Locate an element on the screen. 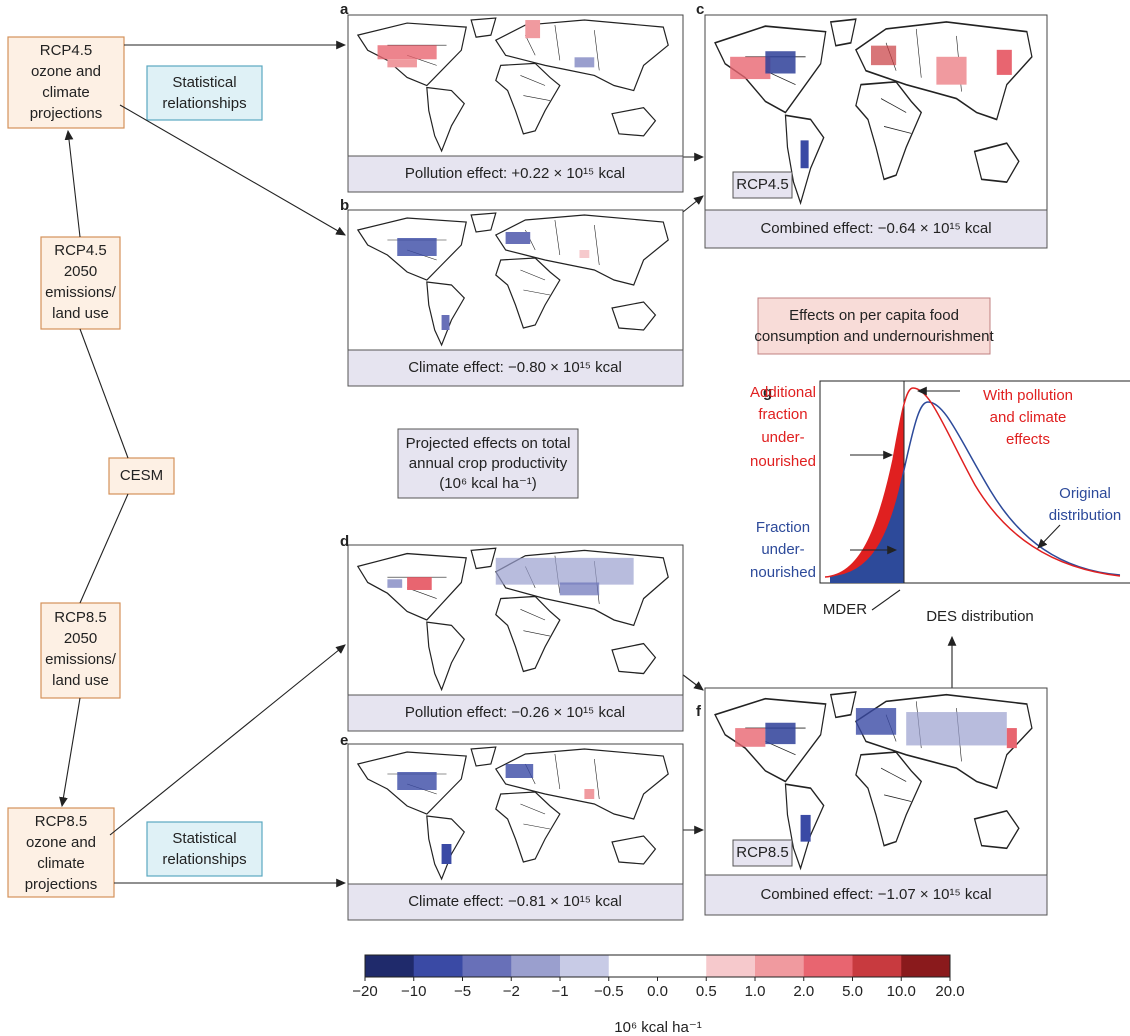 The height and width of the screenshot is (1036, 1130). colorbar-tick-label: −2 is located at coordinates (511, 991).